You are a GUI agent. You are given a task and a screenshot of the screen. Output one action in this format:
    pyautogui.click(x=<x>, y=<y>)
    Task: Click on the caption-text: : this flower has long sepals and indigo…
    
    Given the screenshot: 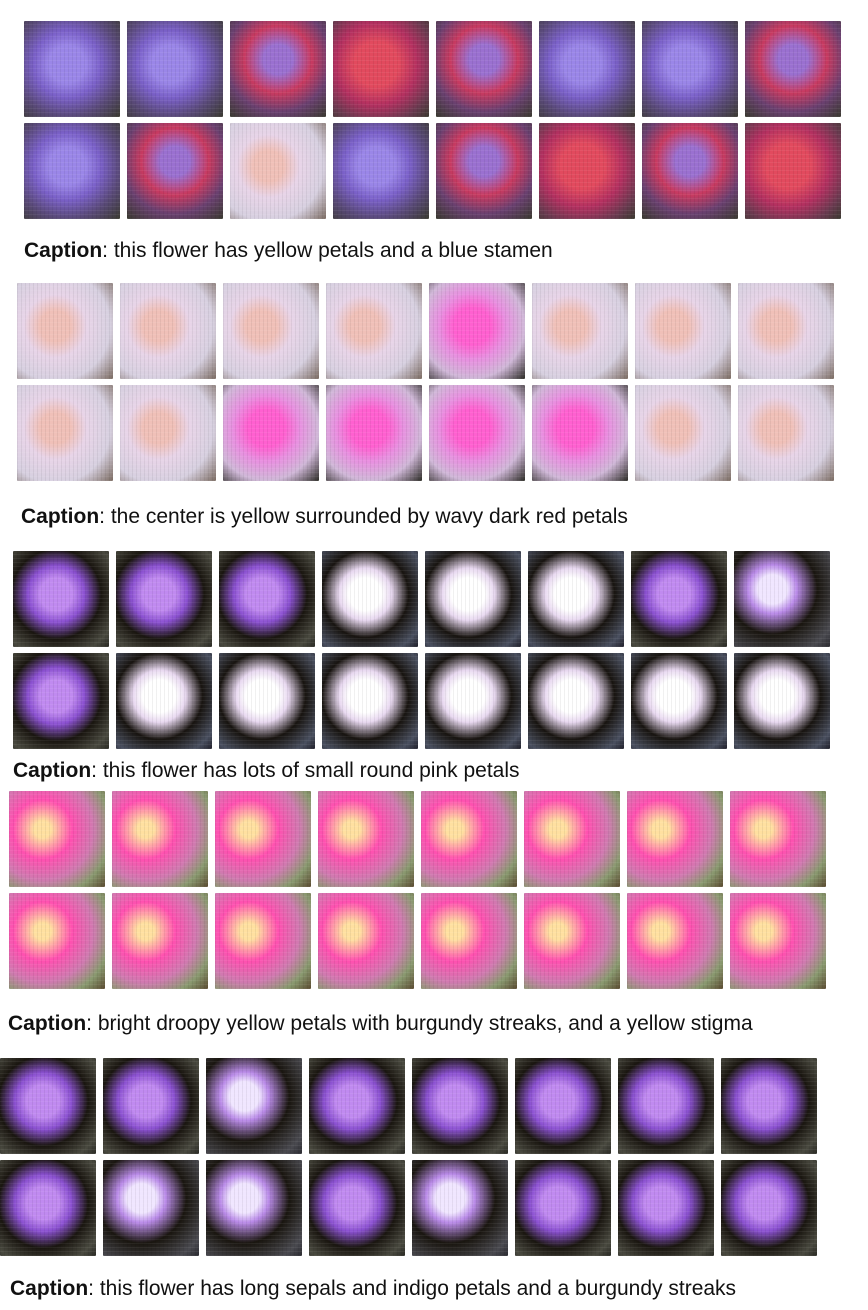 What is the action you would take?
    pyautogui.click(x=412, y=1288)
    